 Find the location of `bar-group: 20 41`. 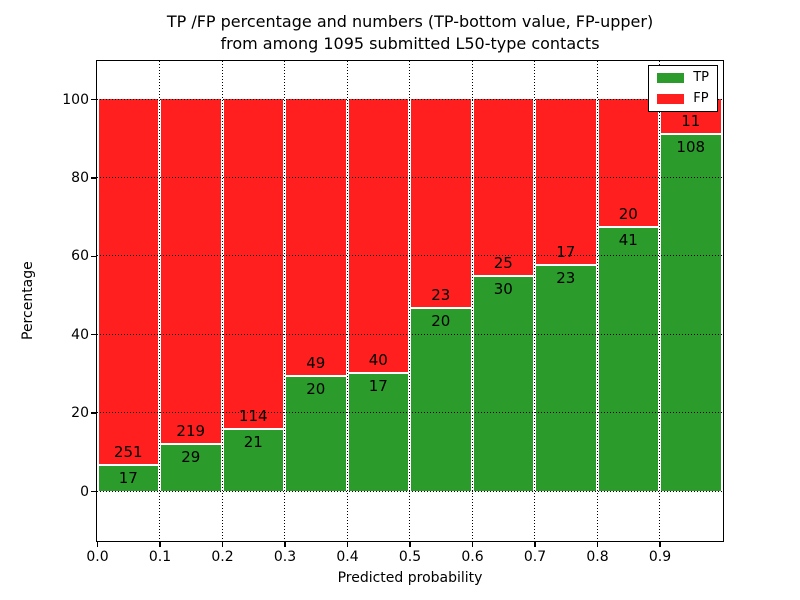

bar-group: 20 41 is located at coordinates (628, 295).